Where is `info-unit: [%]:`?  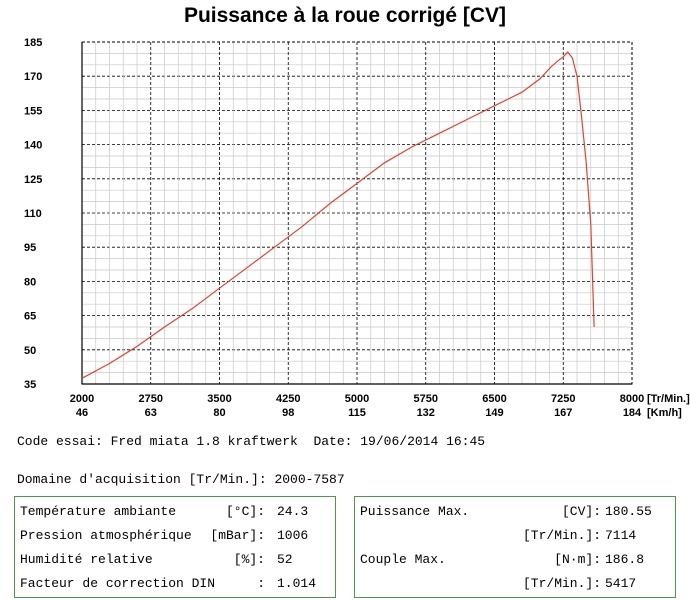
info-unit: [%]: is located at coordinates (249, 559).